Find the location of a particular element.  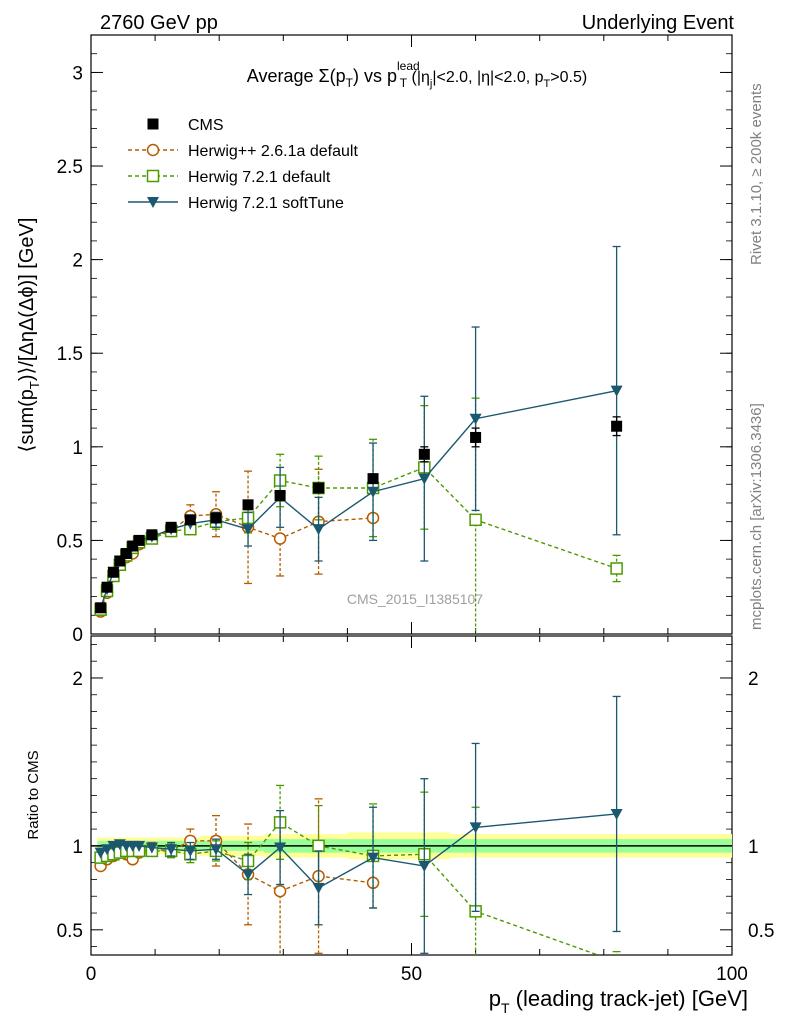

main-ylabel: ⟨sum(pT)⟩/[ΔηΔ(Δϕ)] [GeV] is located at coordinates (29, 335).